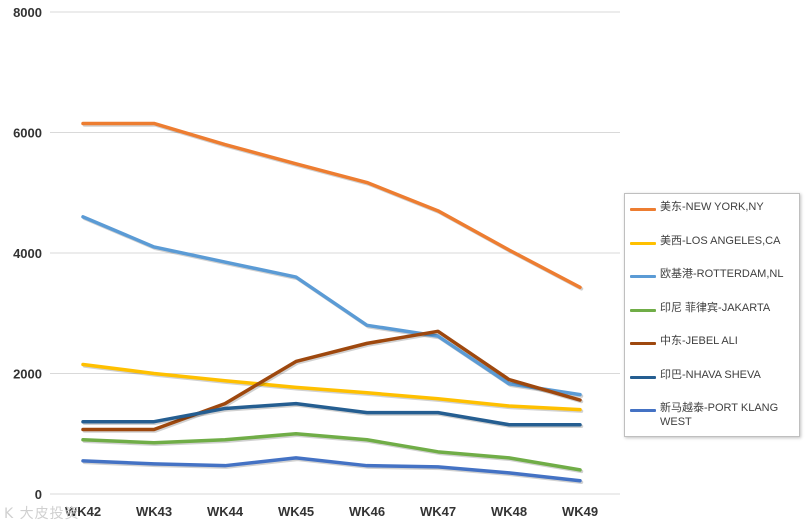  I want to click on legend-label: 新马越泰-PORT KLANG WEST, so click(719, 415).